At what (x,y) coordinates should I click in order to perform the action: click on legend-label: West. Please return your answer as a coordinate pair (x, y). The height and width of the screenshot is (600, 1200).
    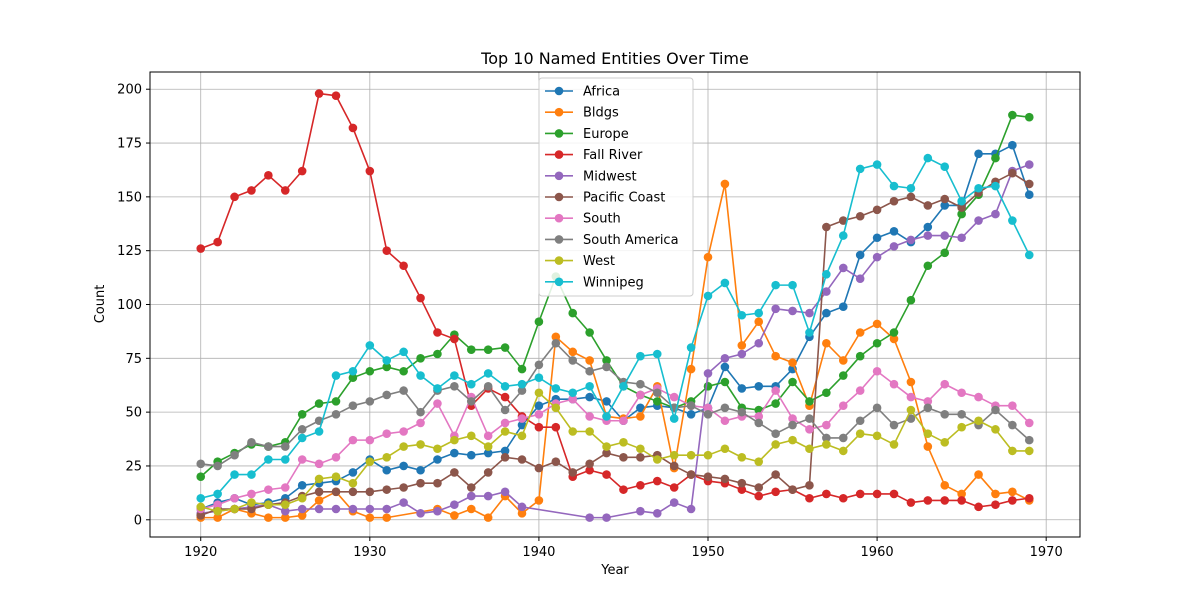
    Looking at the image, I should click on (599, 261).